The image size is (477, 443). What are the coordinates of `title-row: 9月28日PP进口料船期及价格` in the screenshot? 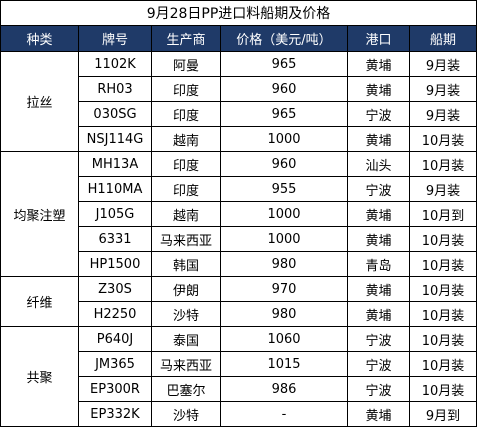 It's located at (238, 13).